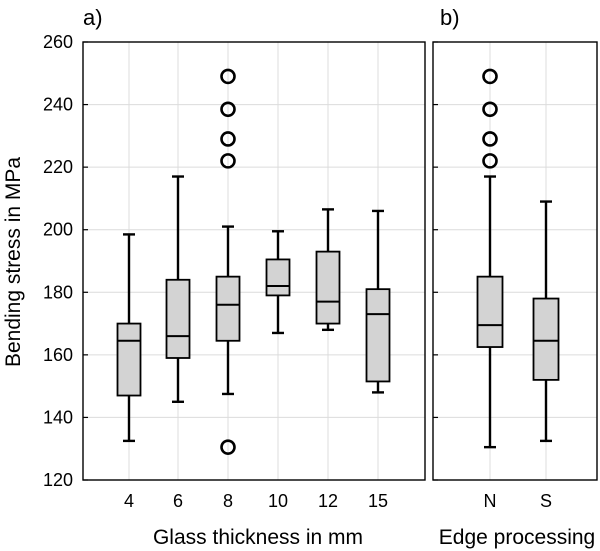 The width and height of the screenshot is (600, 551). Describe the element at coordinates (490, 501) in the screenshot. I see `x-tick-label: N` at that location.